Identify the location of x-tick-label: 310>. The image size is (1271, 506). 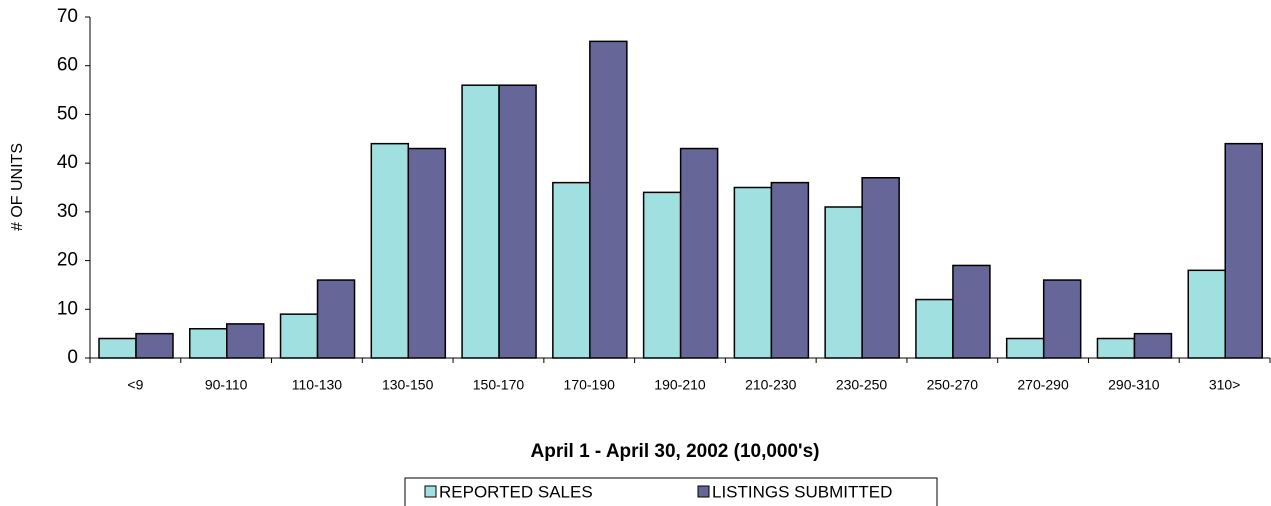
(1225, 385).